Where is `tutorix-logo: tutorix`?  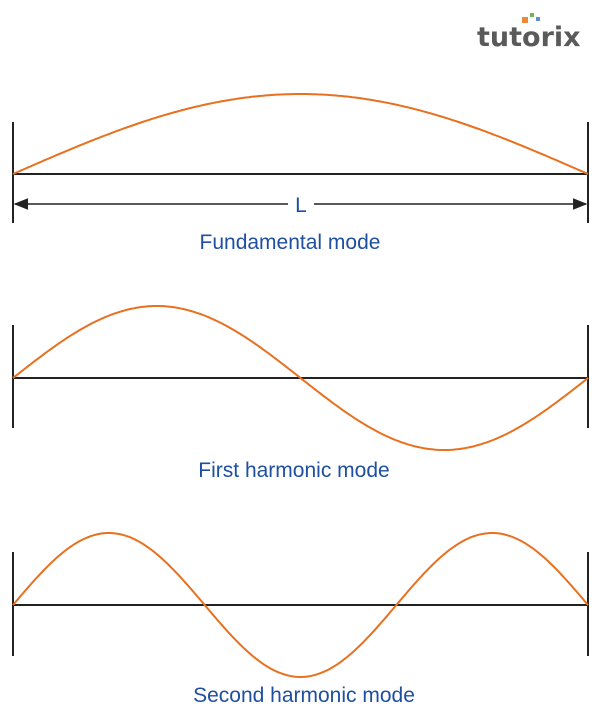
tutorix-logo: tutorix is located at coordinates (529, 33).